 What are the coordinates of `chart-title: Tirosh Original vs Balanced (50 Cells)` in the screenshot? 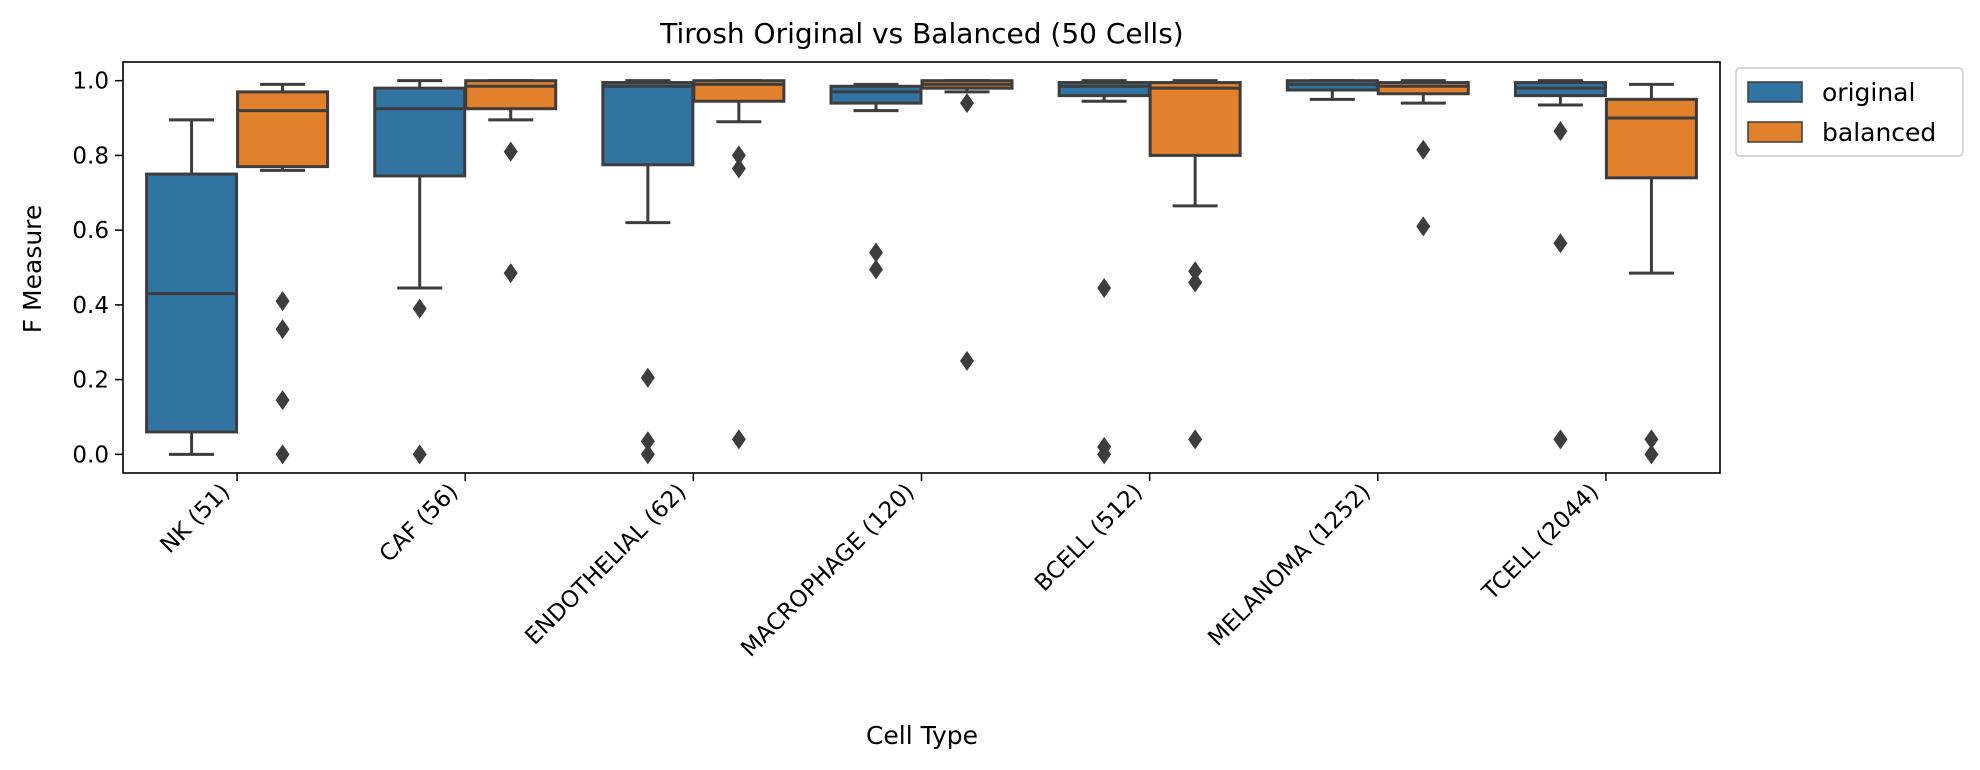 It's located at (921, 33).